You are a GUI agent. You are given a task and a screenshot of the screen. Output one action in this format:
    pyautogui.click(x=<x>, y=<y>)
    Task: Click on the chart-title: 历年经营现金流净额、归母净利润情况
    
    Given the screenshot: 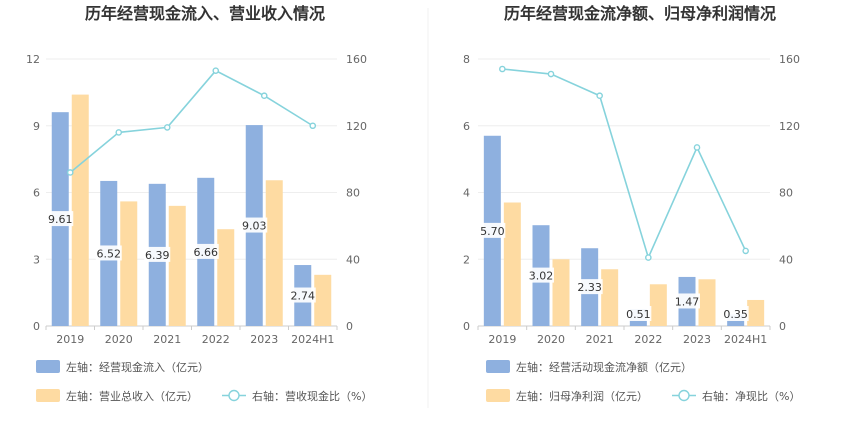 What is the action you would take?
    pyautogui.click(x=640, y=13)
    